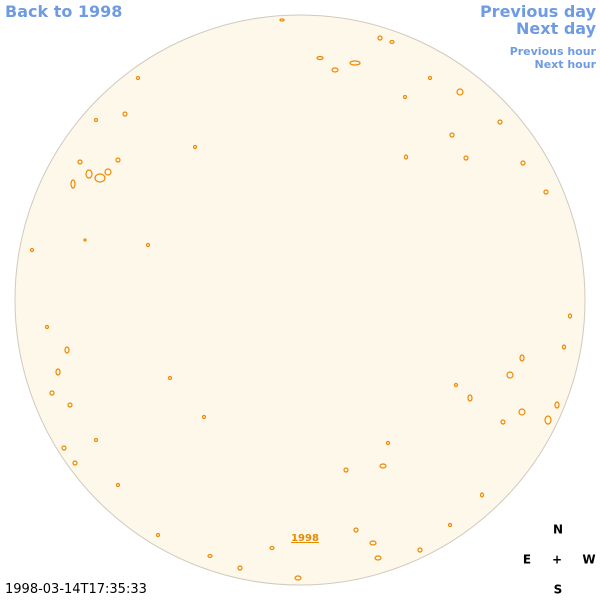  Describe the element at coordinates (588, 560) in the screenshot. I see `compass-west: W` at that location.